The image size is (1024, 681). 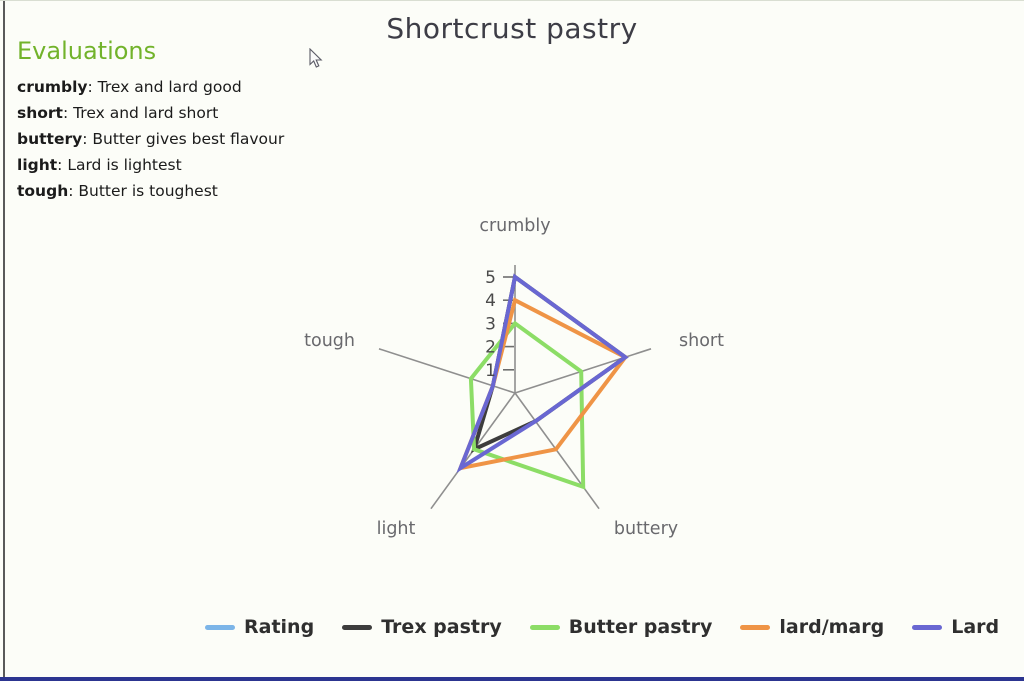 I want to click on evaluation-term: crumbly, so click(x=52, y=87).